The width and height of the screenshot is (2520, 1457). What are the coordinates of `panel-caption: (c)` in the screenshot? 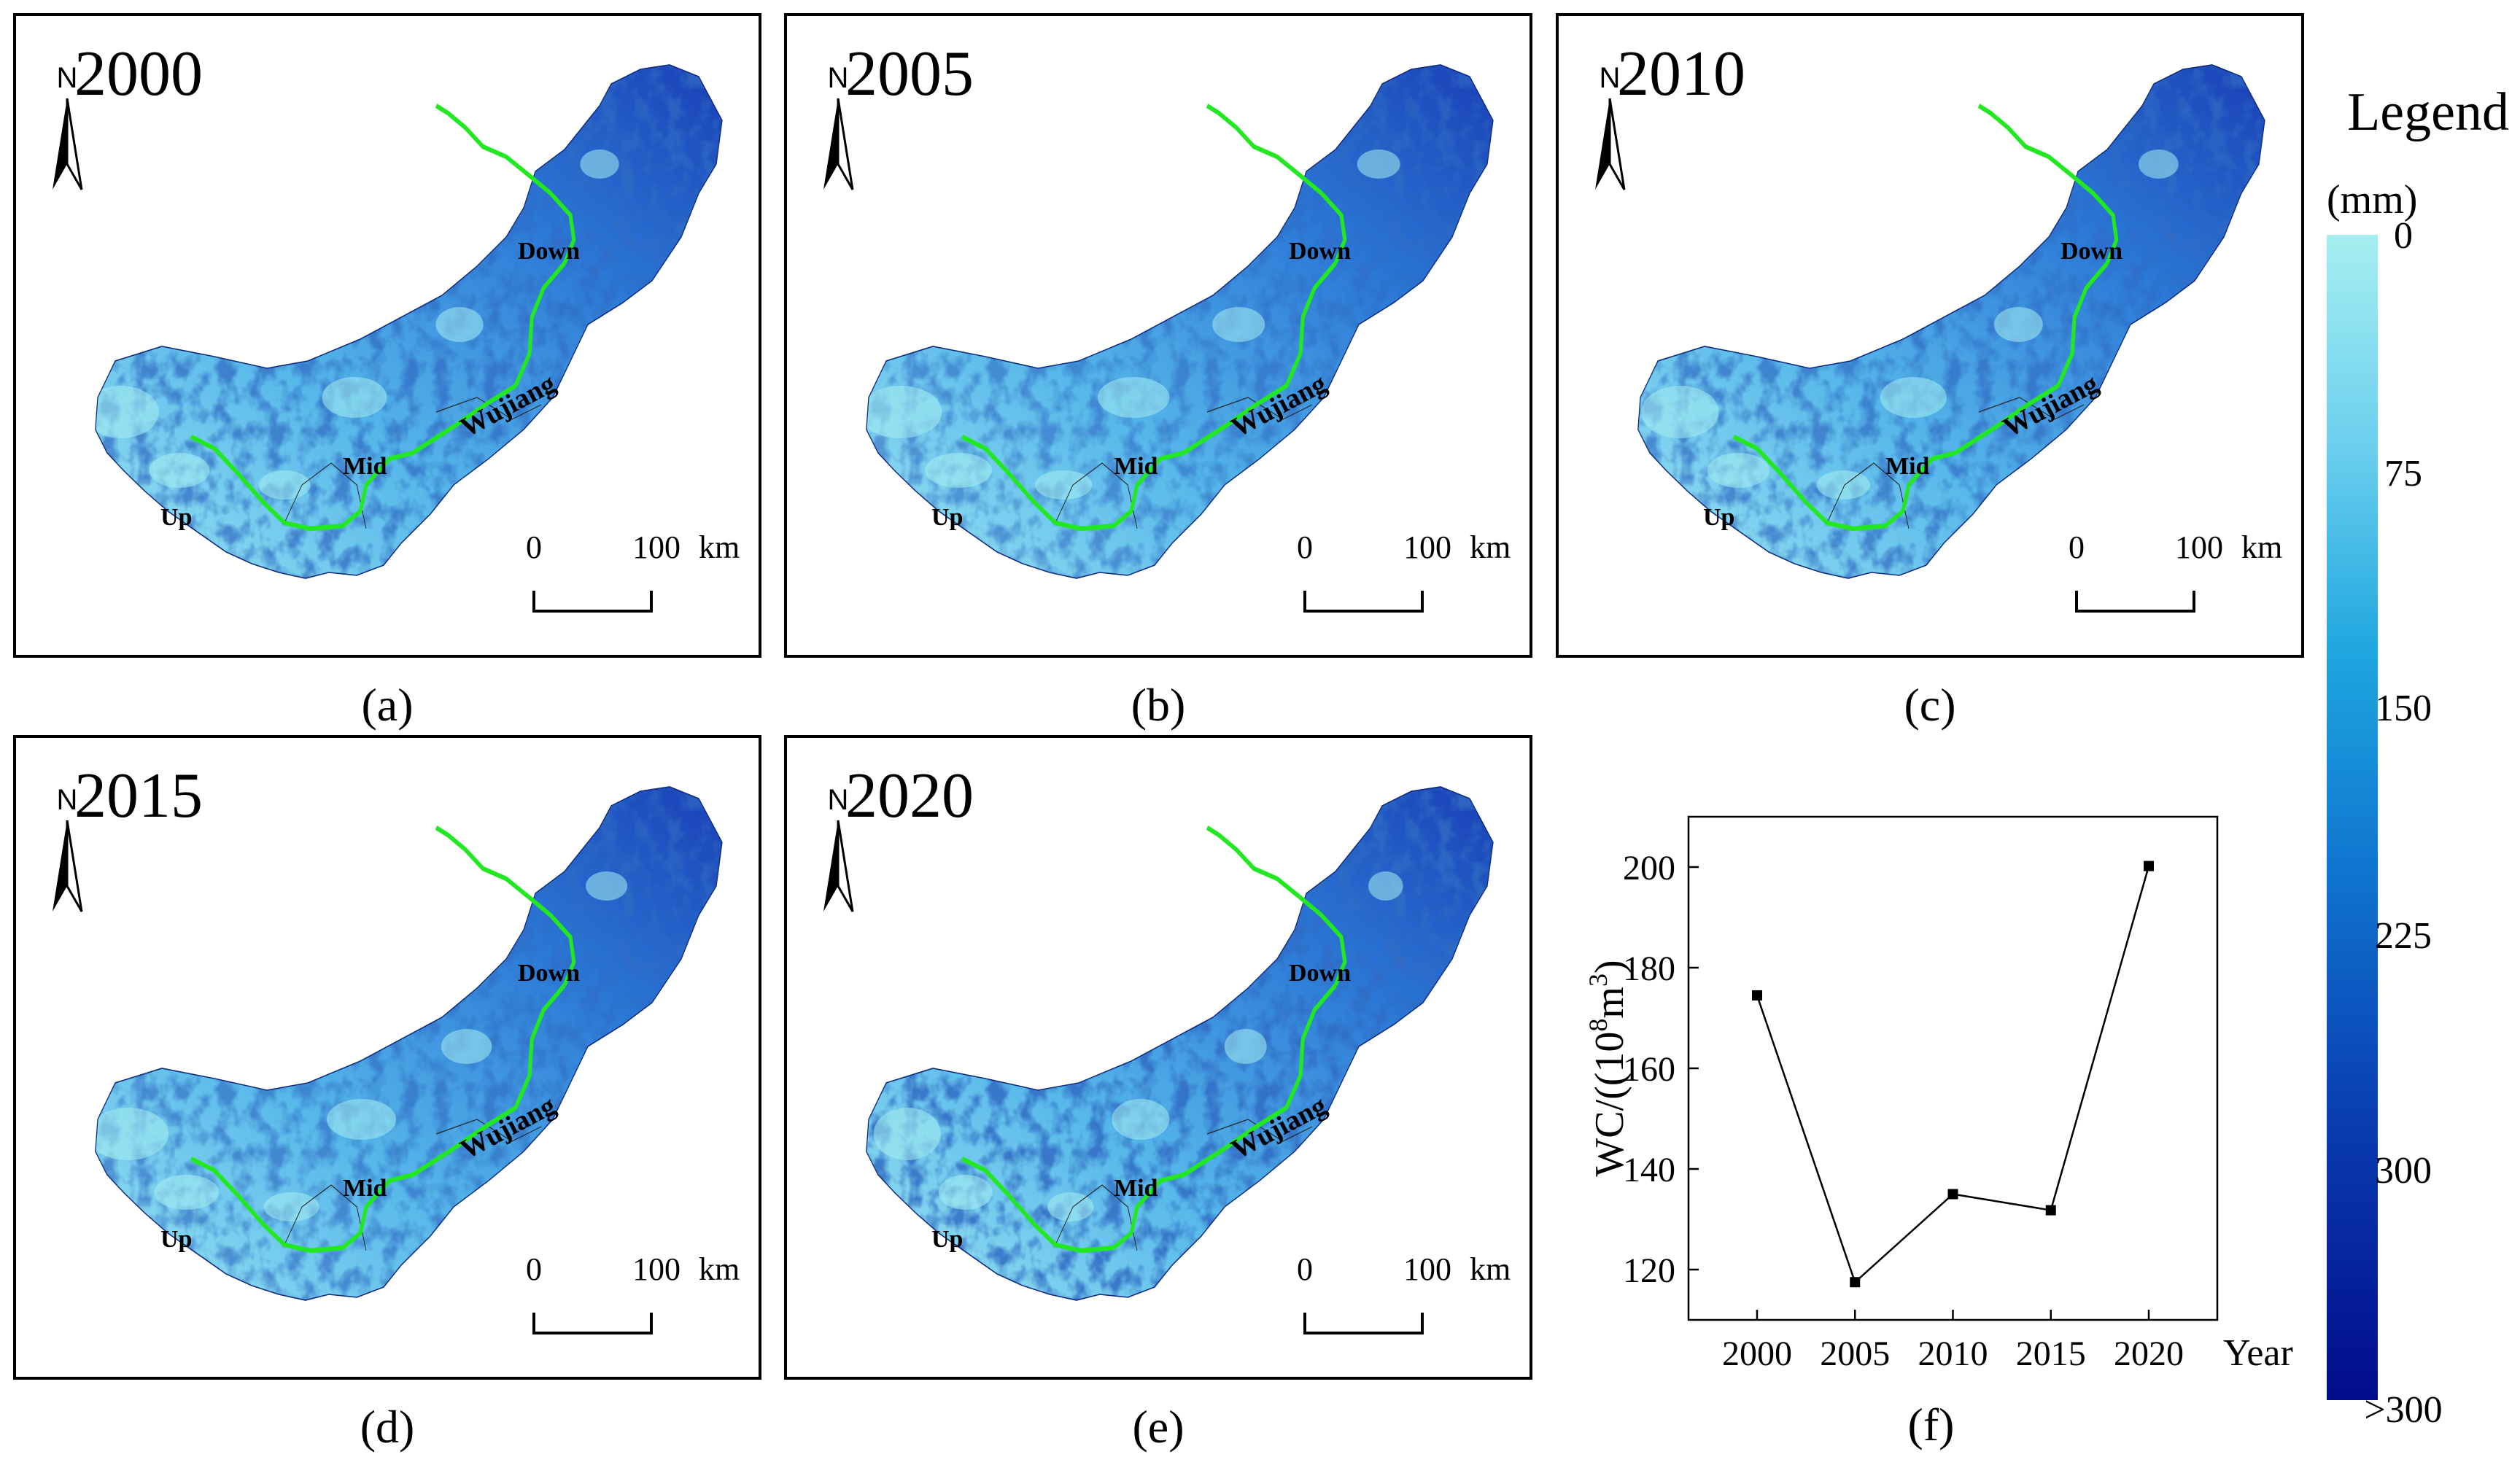 It's located at (1929, 705).